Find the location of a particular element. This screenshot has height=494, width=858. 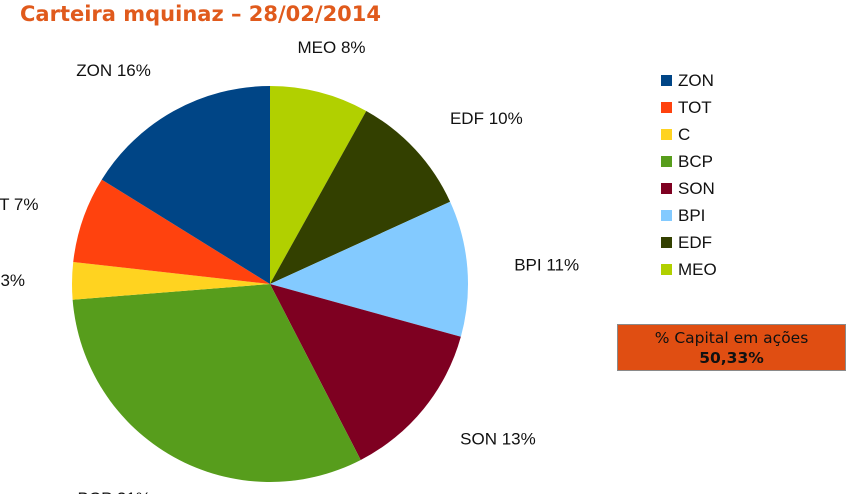

pie-slice-c is located at coordinates (171, 281).